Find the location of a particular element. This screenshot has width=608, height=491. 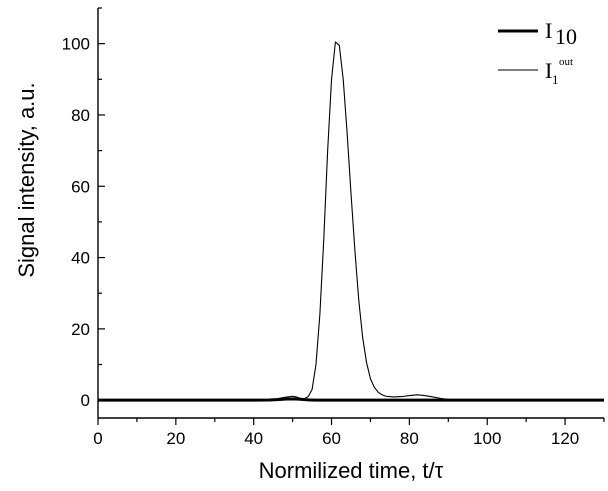

x-tick-label: 120 is located at coordinates (565, 438).